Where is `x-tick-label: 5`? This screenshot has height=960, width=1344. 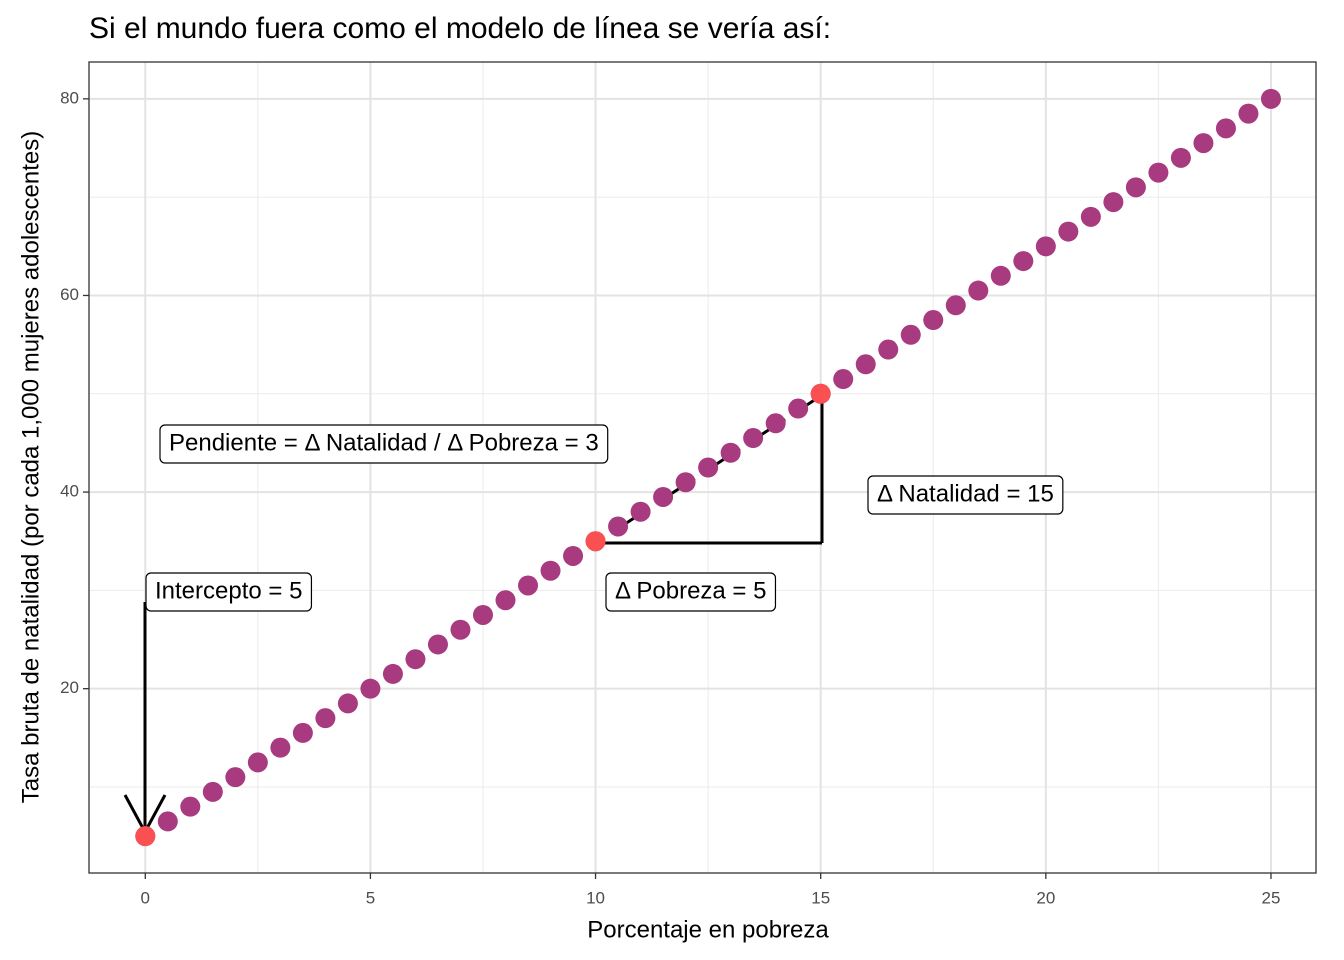 x-tick-label: 5 is located at coordinates (370, 897).